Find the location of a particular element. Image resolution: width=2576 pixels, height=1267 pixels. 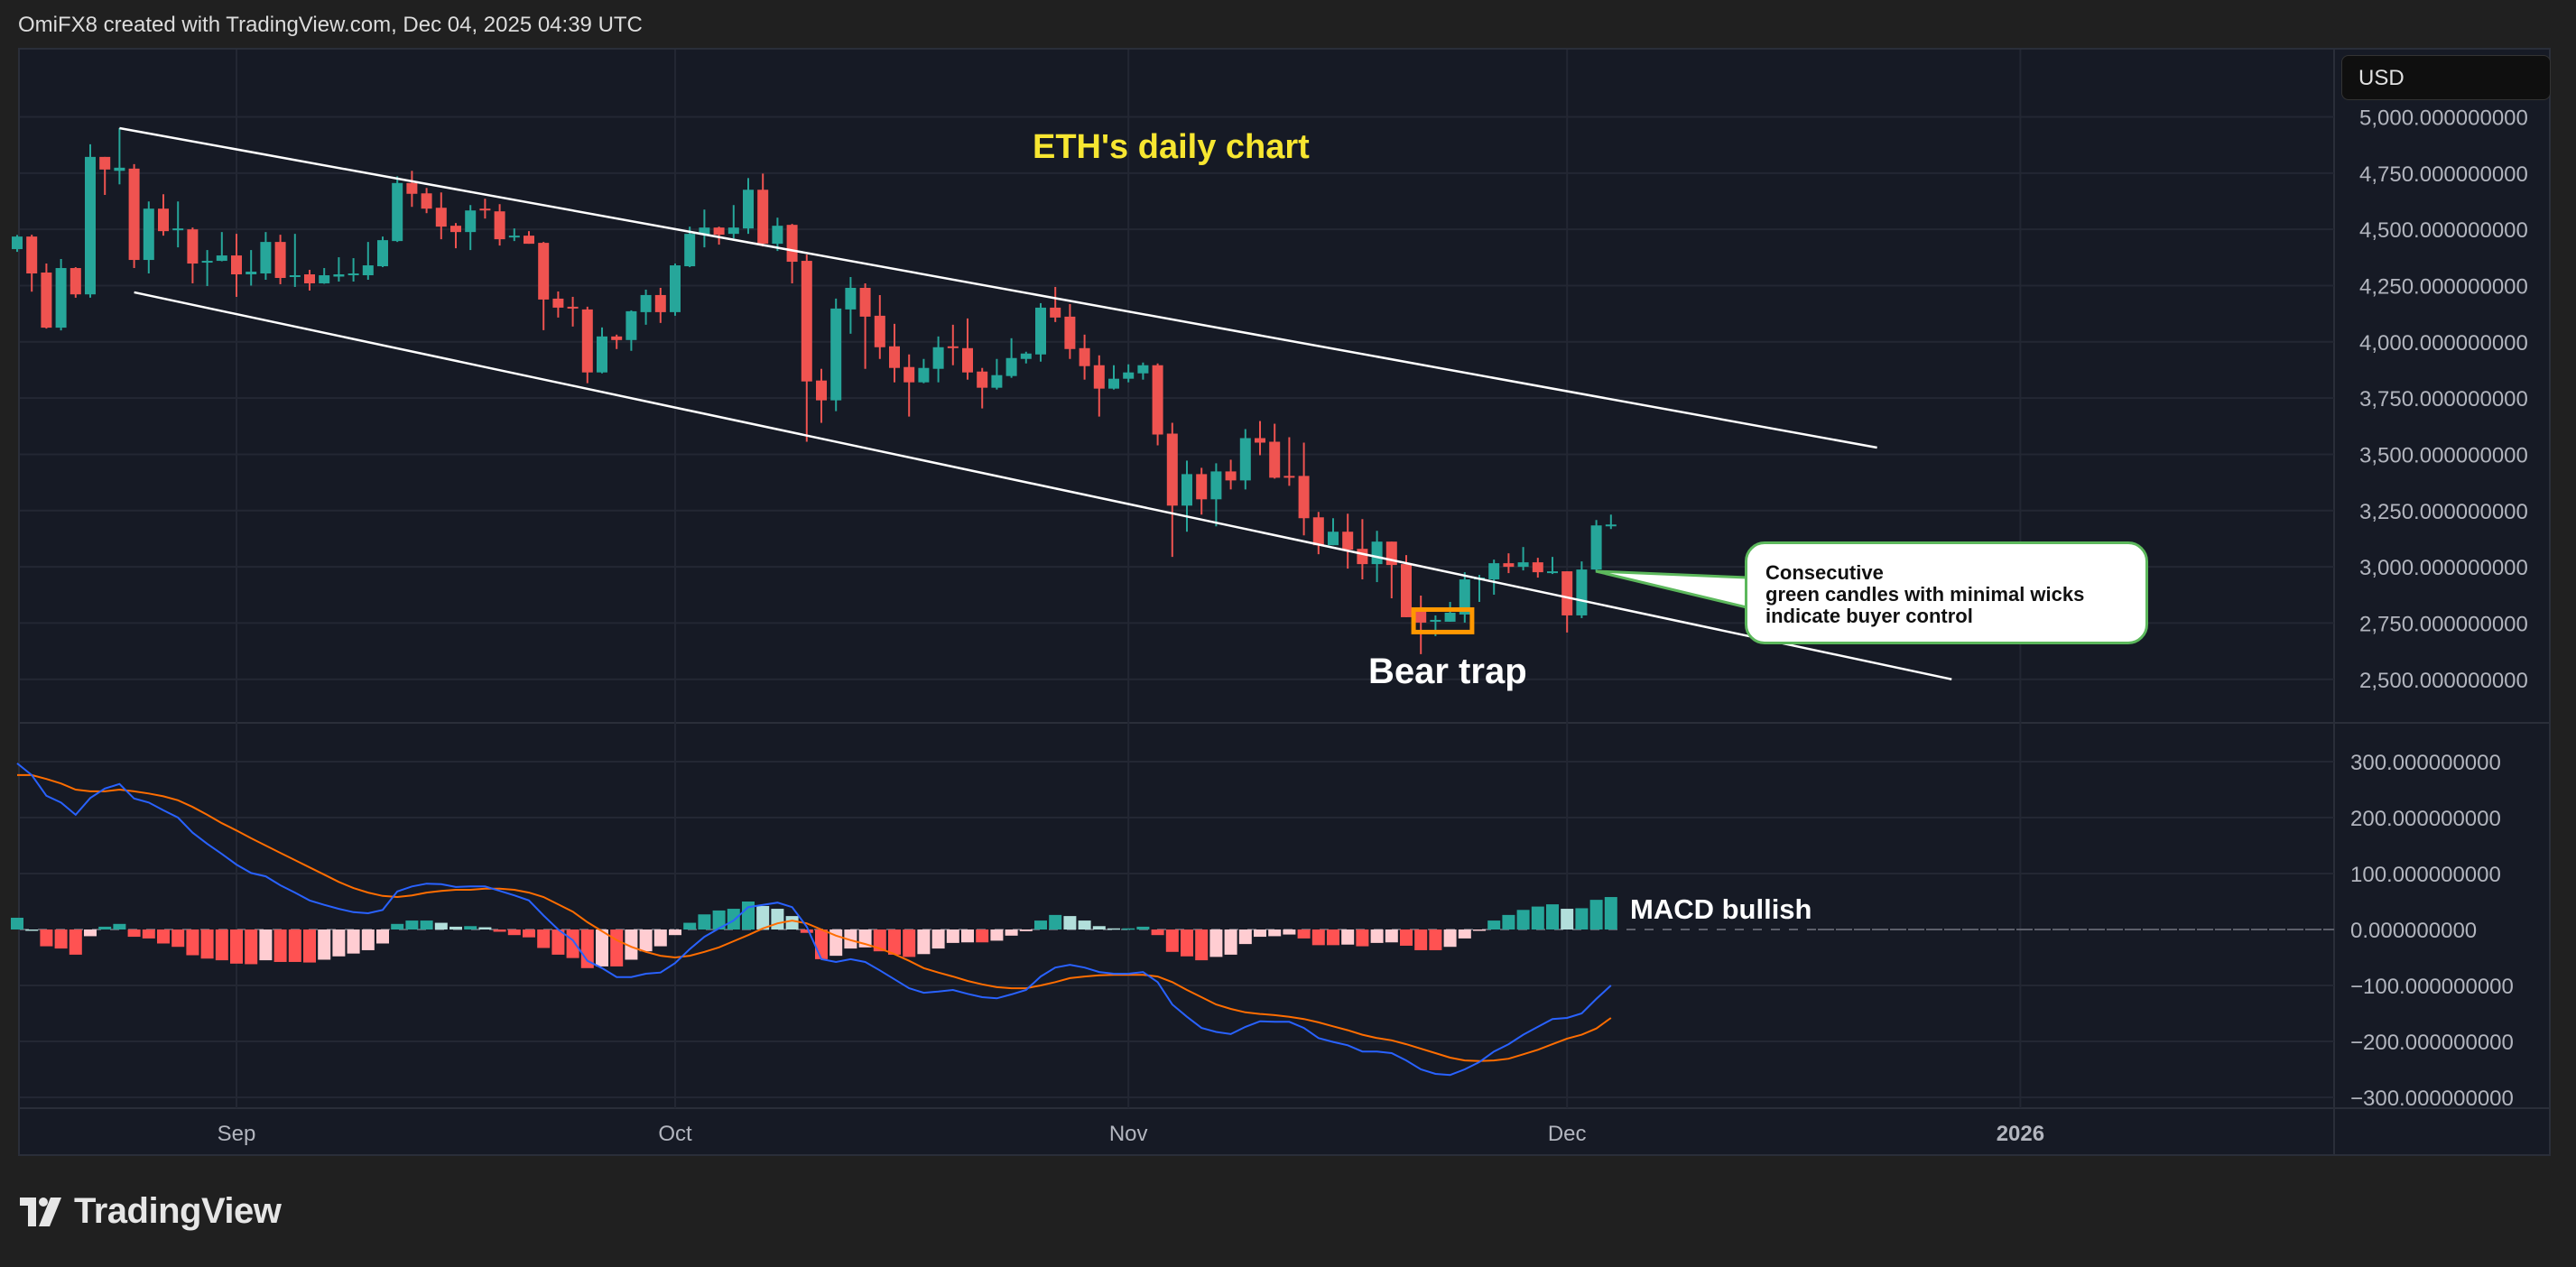

price-axis-label: 2,500.000000000 is located at coordinates (2443, 681).